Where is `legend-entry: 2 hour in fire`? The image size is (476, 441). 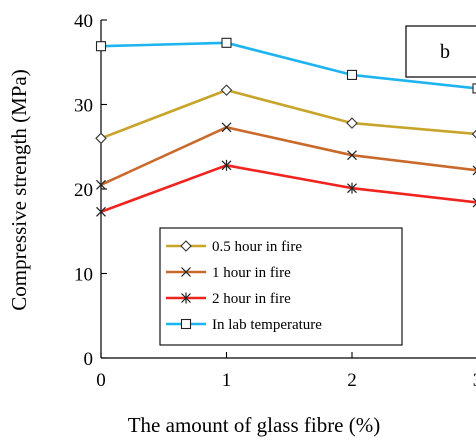
legend-entry: 2 hour in fire is located at coordinates (228, 299).